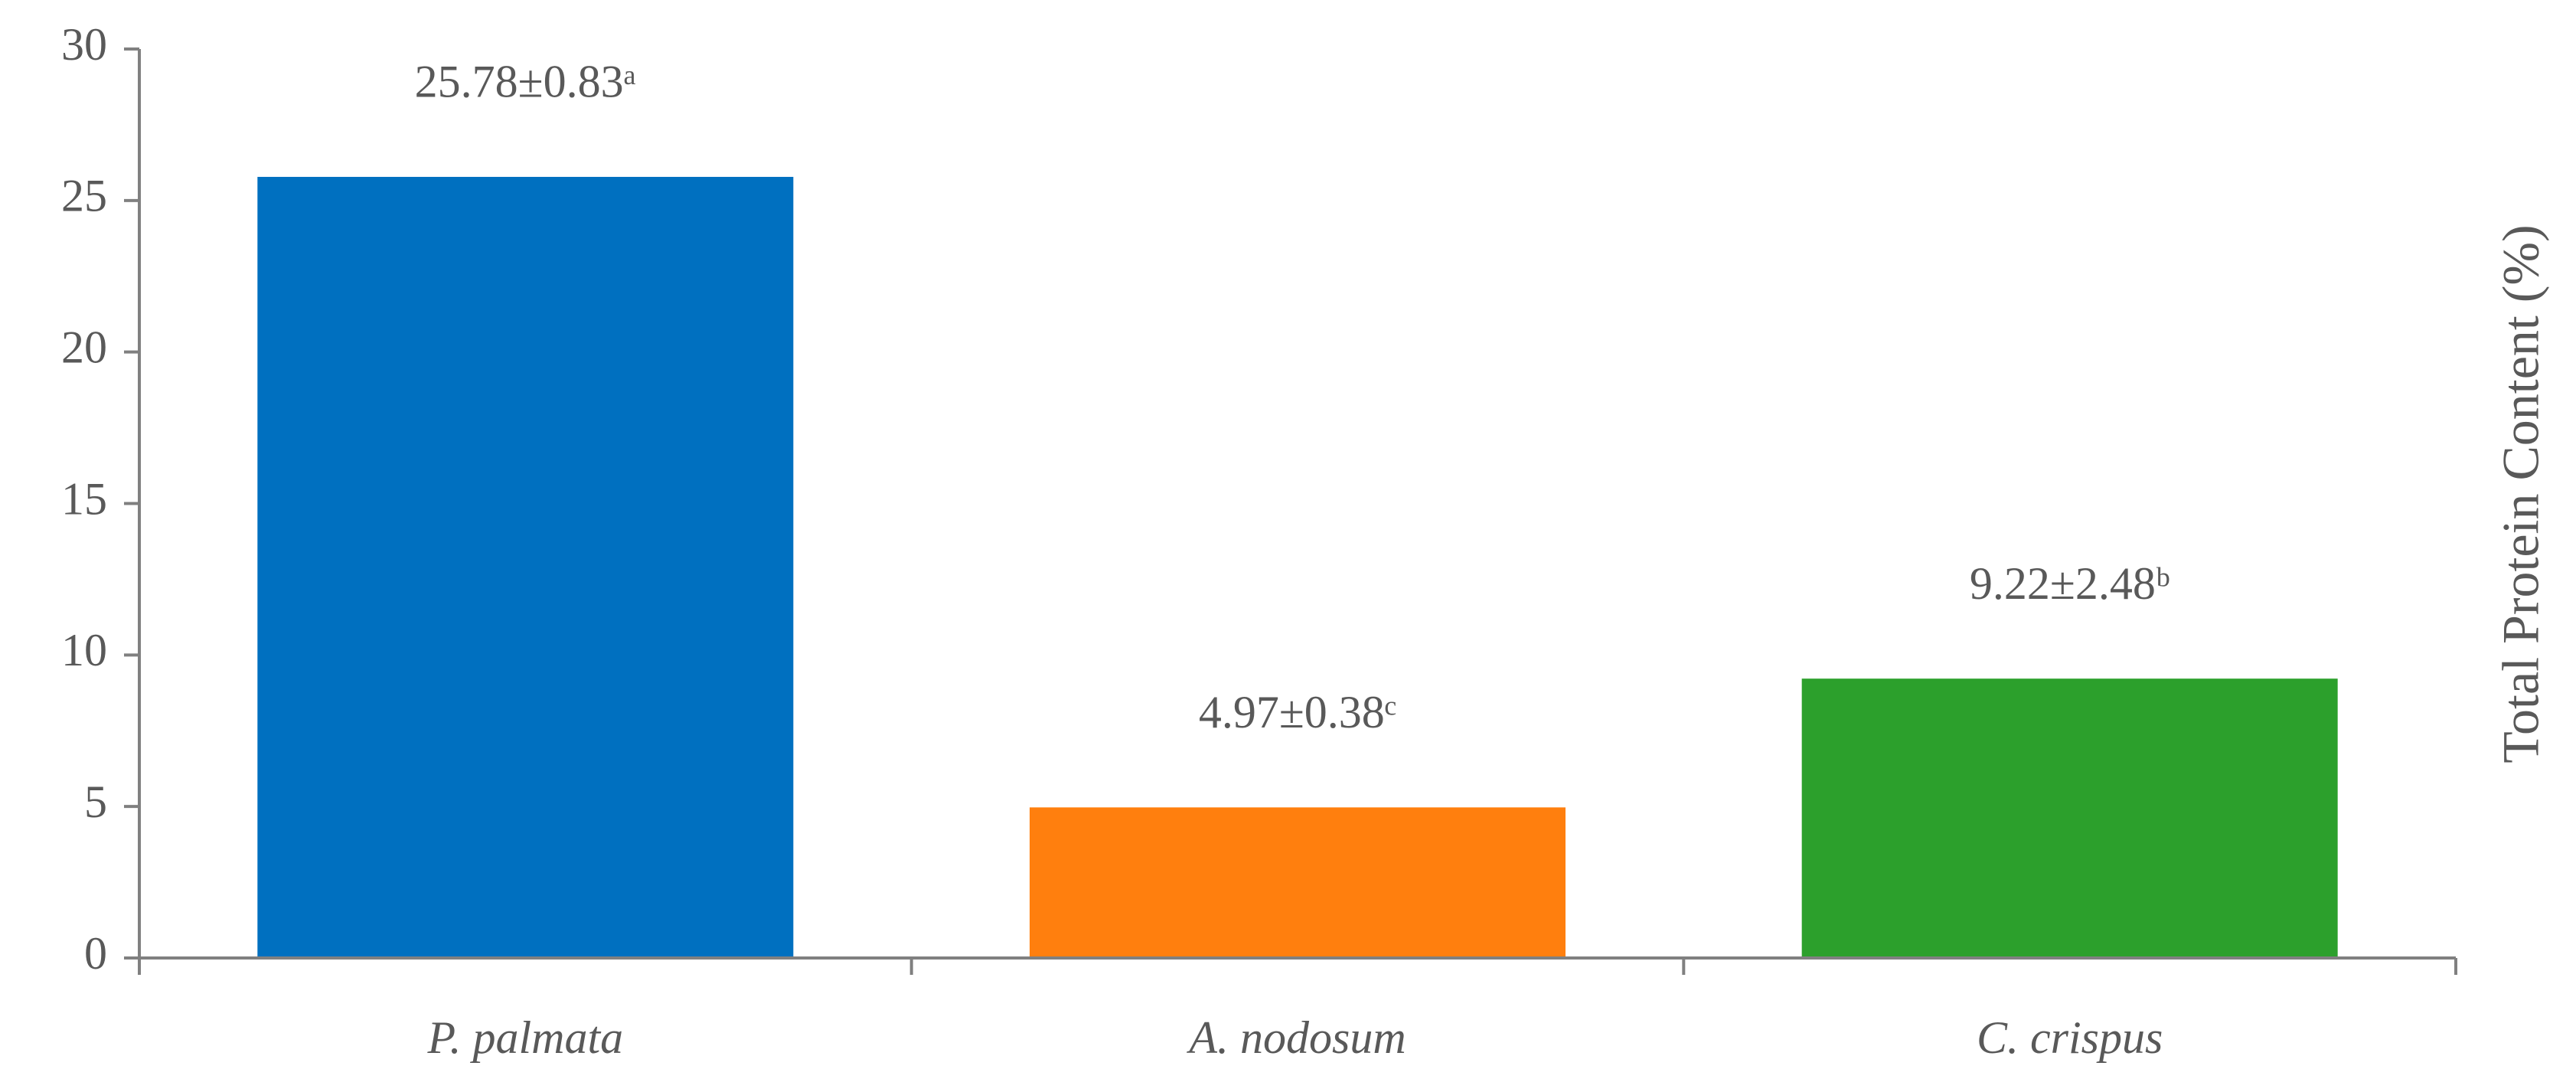 Image resolution: width=2576 pixels, height=1092 pixels. What do you see at coordinates (1297, 712) in the screenshot?
I see `value-label: 4.97±0.38ᶜ` at bounding box center [1297, 712].